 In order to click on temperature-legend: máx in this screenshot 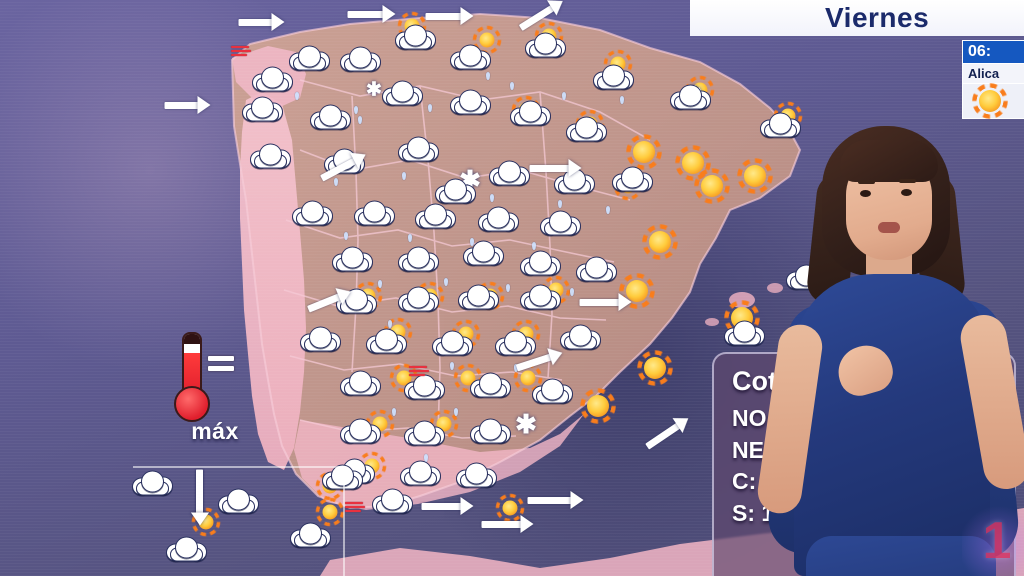, I will do `click(215, 387)`.